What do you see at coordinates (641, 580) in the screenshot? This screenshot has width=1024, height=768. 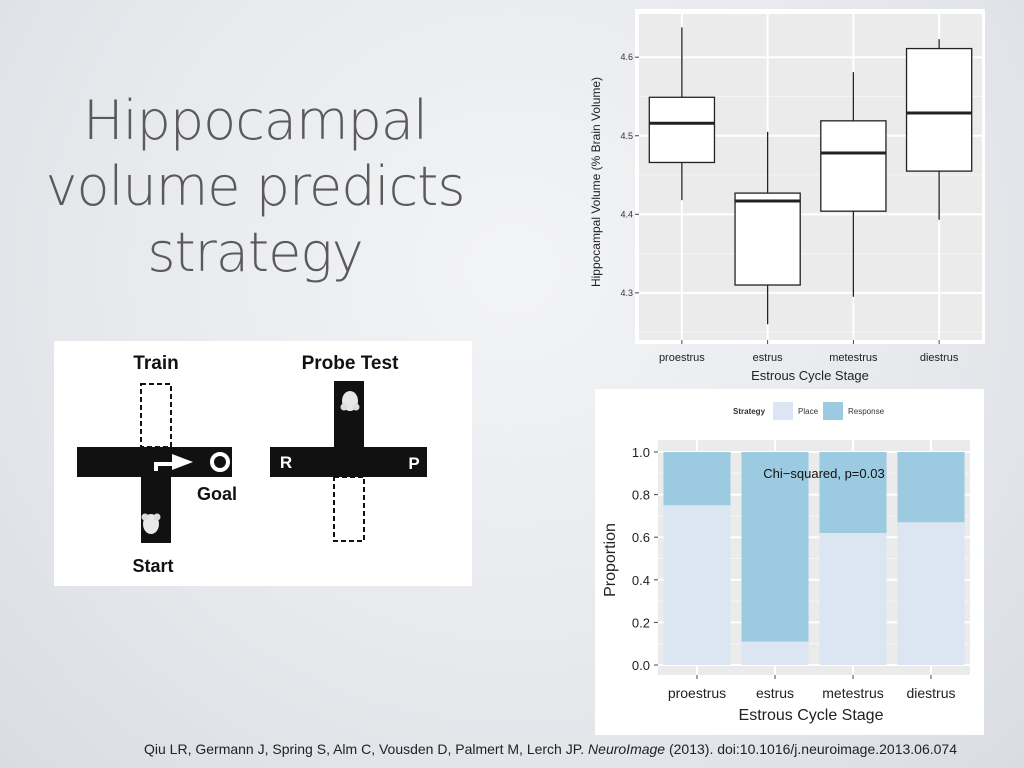 I see `y-tick-label: 0.4` at bounding box center [641, 580].